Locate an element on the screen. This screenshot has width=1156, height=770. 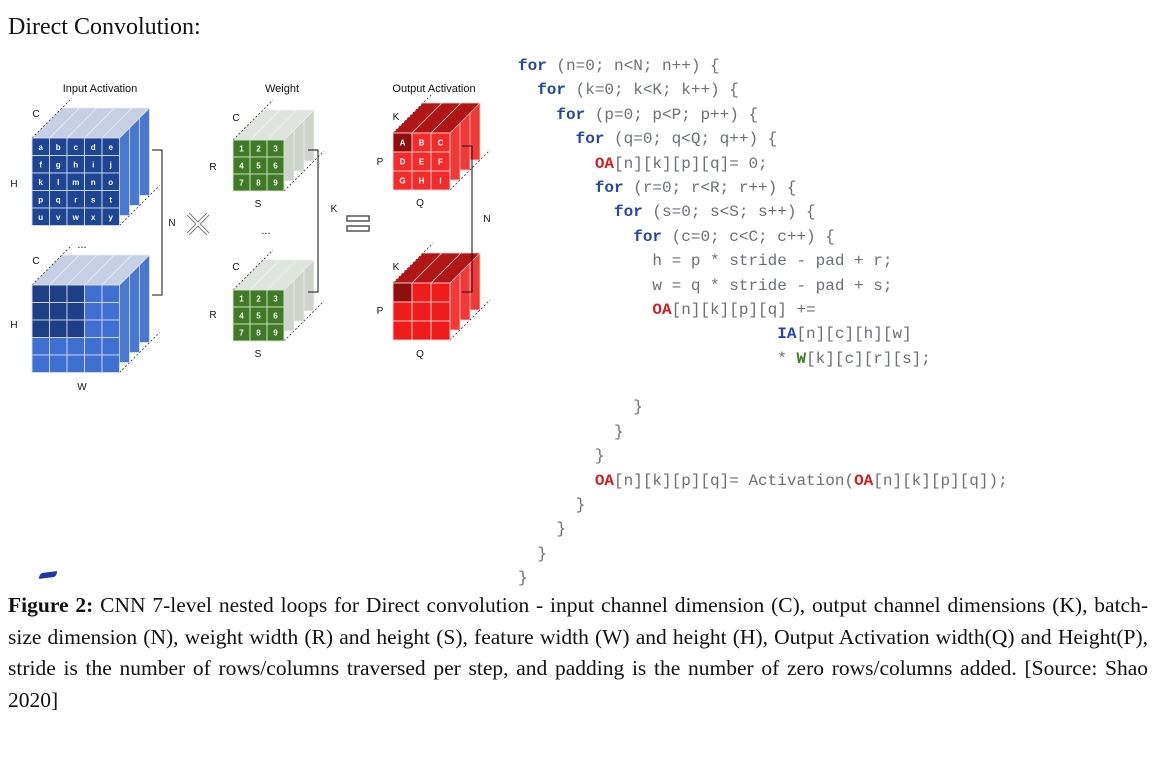
input-front-top-cell-label: a is located at coordinates (41, 147).